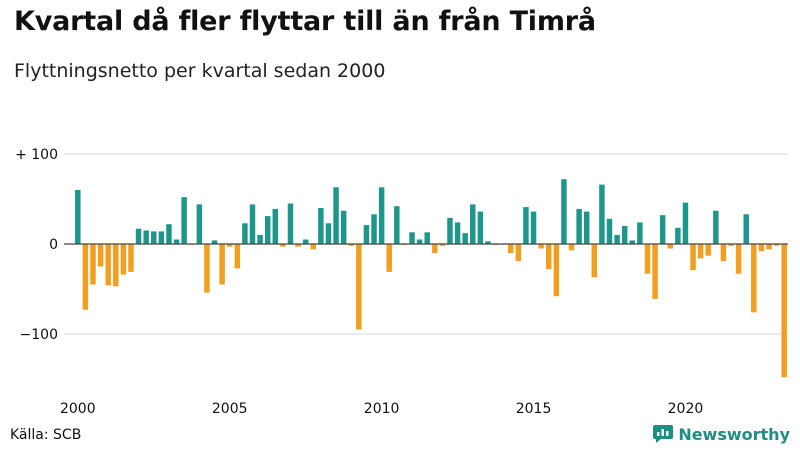 This screenshot has height=450, width=800. I want to click on y-tick-label: 0, so click(53, 245).